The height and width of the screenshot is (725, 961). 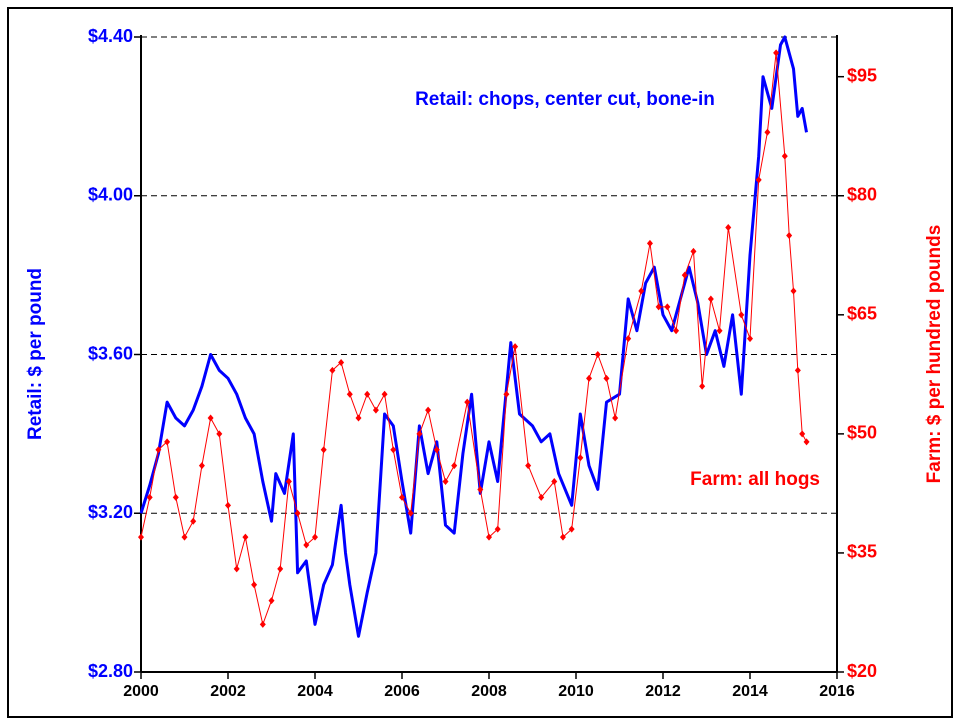 What do you see at coordinates (837, 691) in the screenshot?
I see `x-tick-label: 2016` at bounding box center [837, 691].